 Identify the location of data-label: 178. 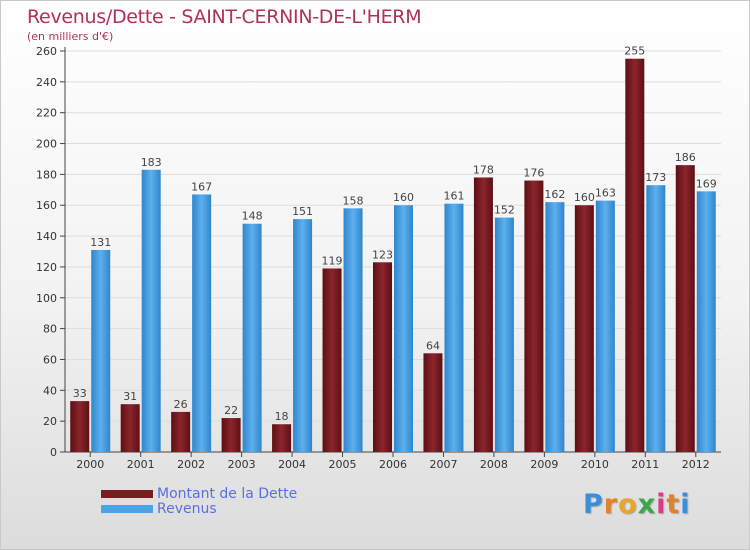
(483, 169).